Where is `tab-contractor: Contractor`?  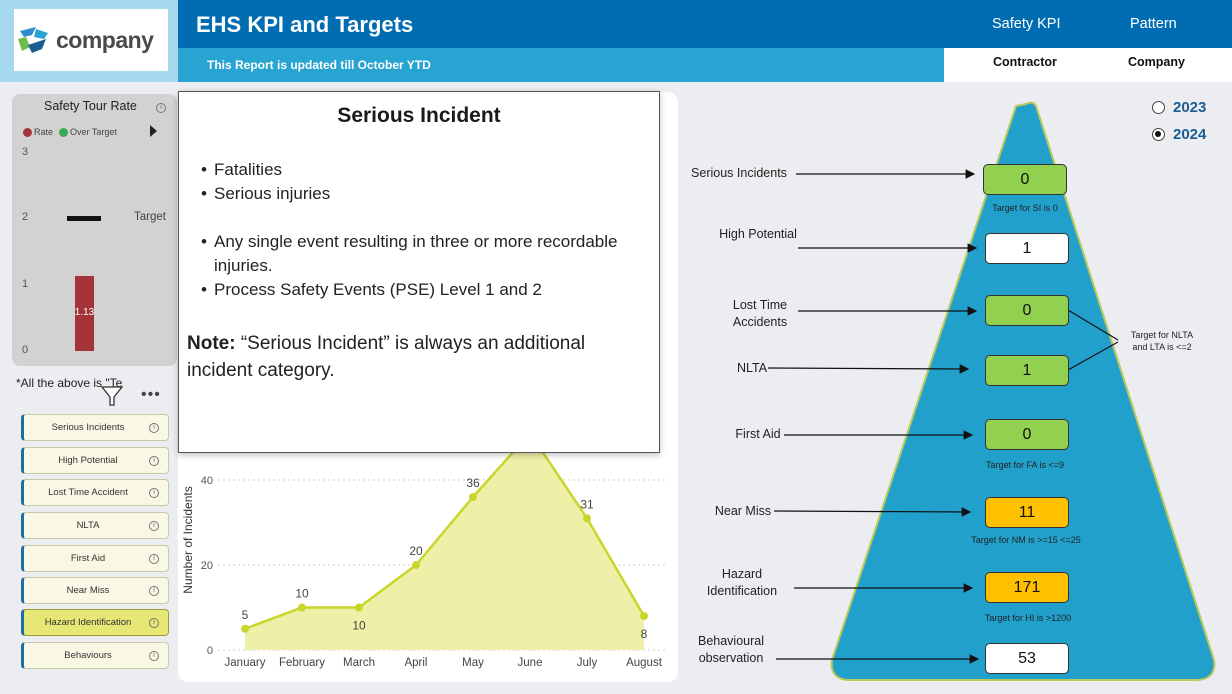 tab-contractor: Contractor is located at coordinates (1025, 62).